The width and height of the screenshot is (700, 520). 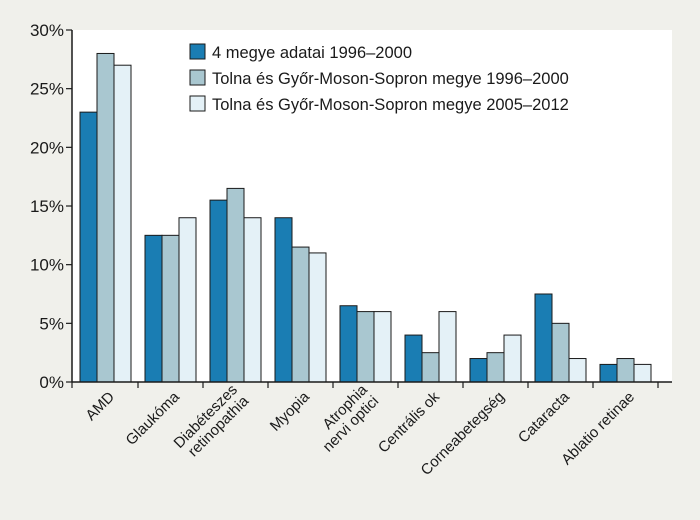 What do you see at coordinates (625, 370) in the screenshot?
I see `bar-s2-c9` at bounding box center [625, 370].